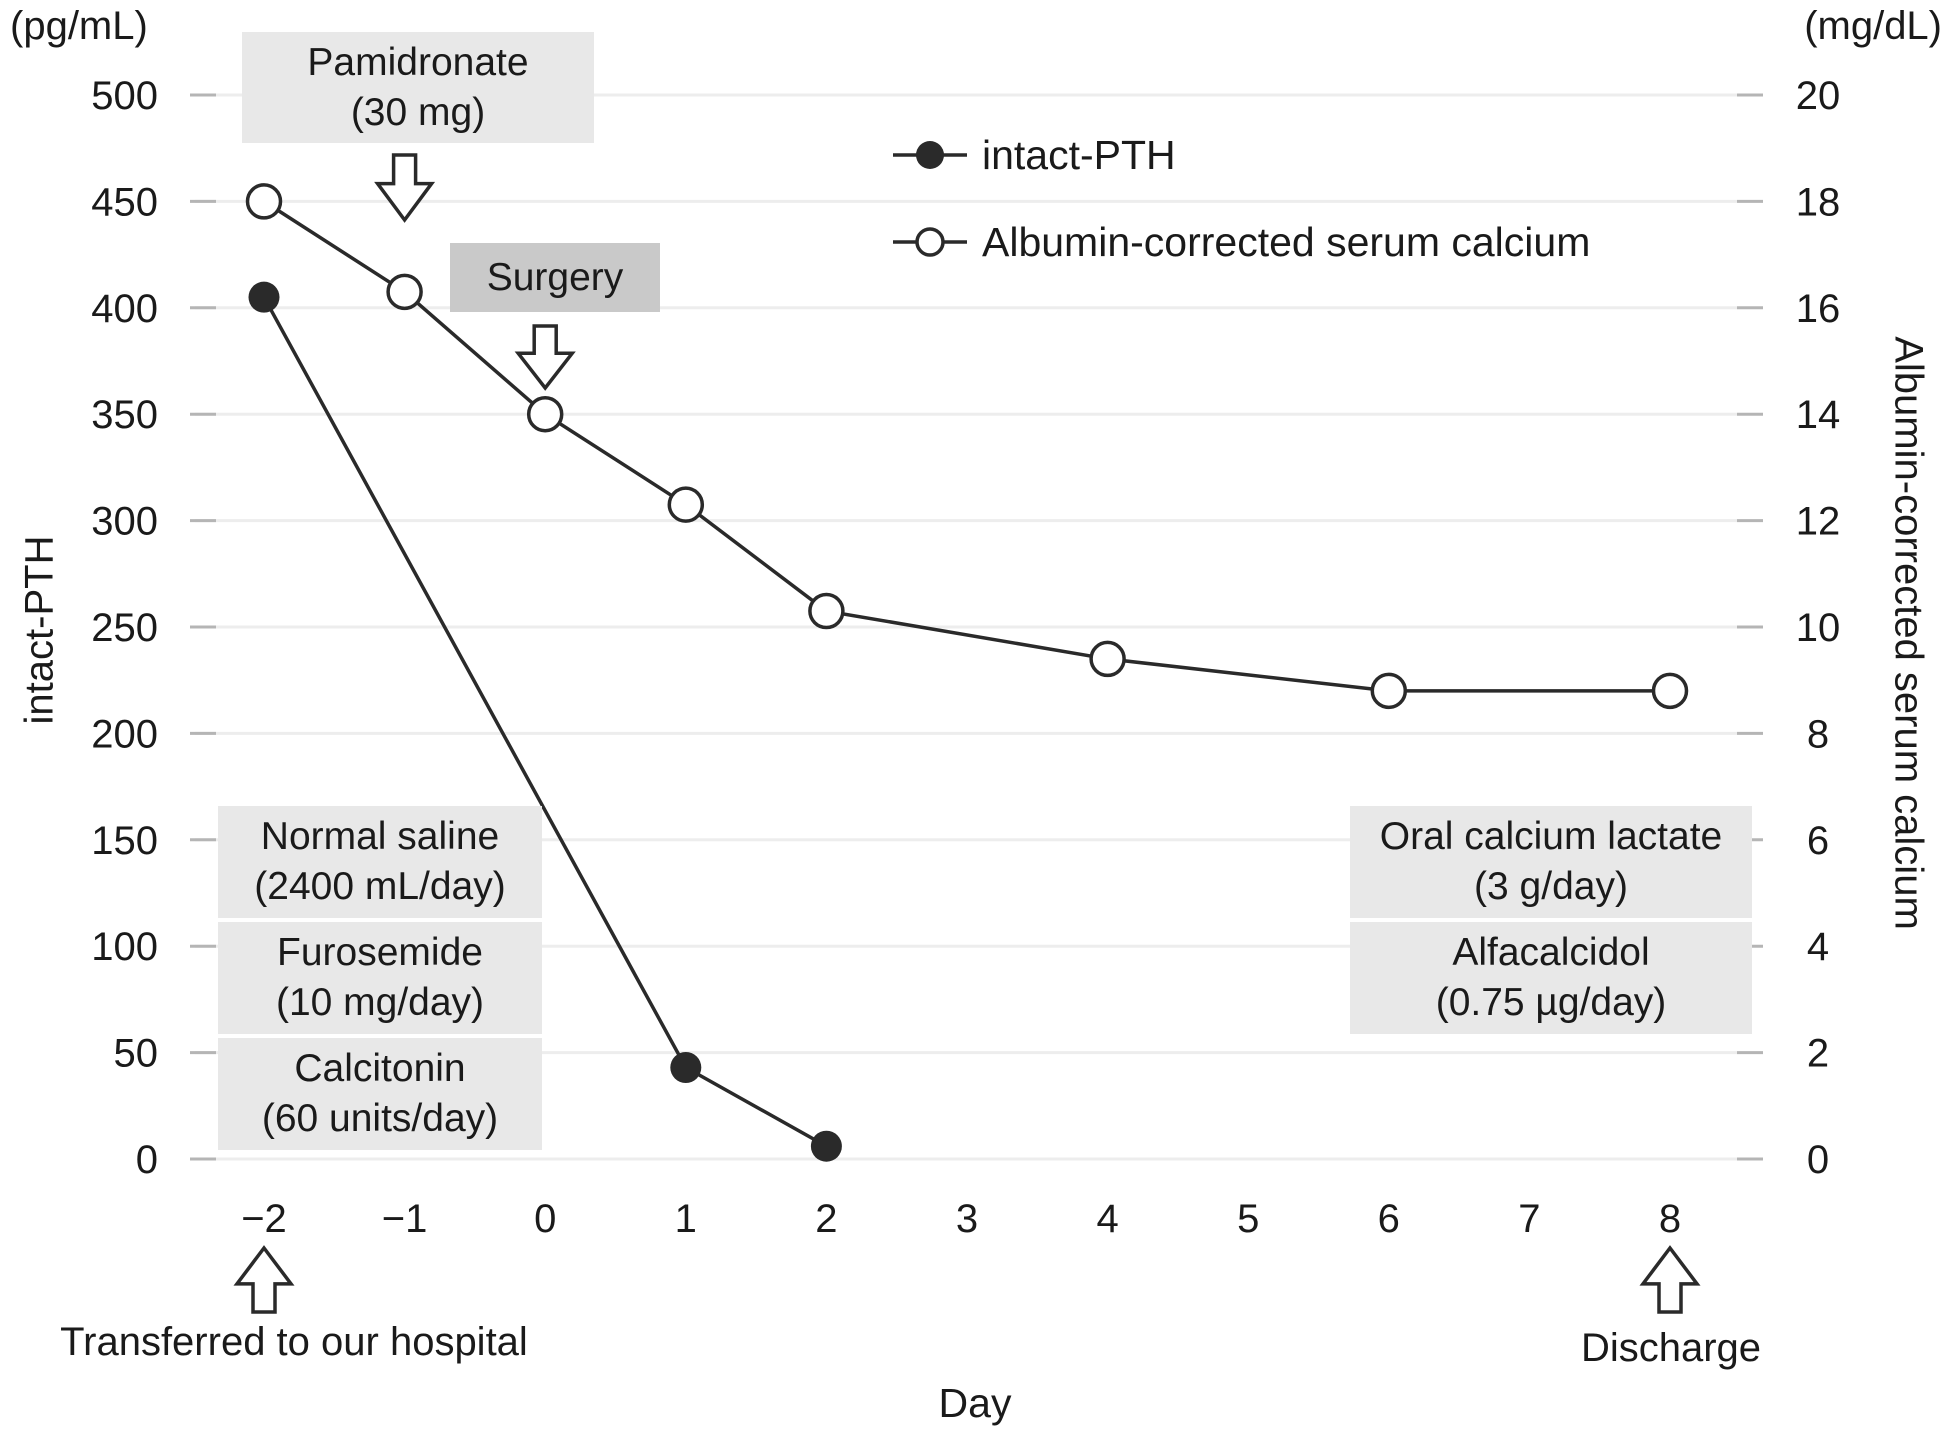  Describe the element at coordinates (380, 978) in the screenshot. I see `furosemide-box: Furosemide (10 mg/day)` at that location.